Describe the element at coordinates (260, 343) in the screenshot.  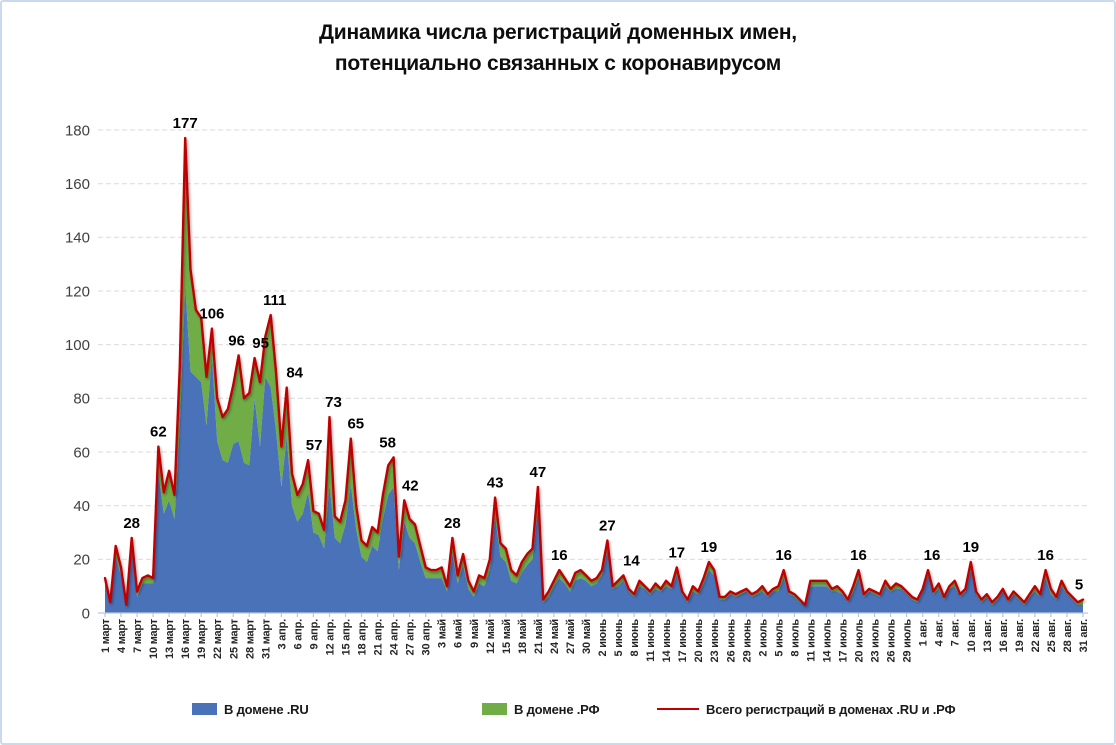
I see `data-label: 95` at that location.